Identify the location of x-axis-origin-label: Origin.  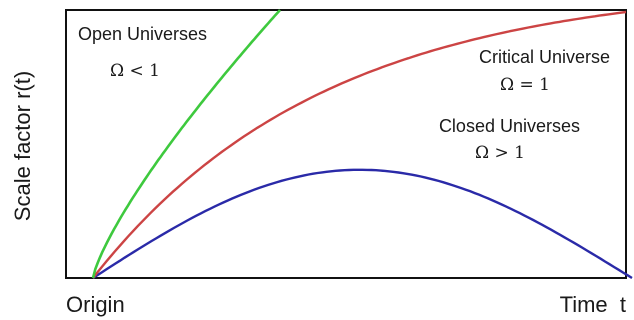
(95, 304).